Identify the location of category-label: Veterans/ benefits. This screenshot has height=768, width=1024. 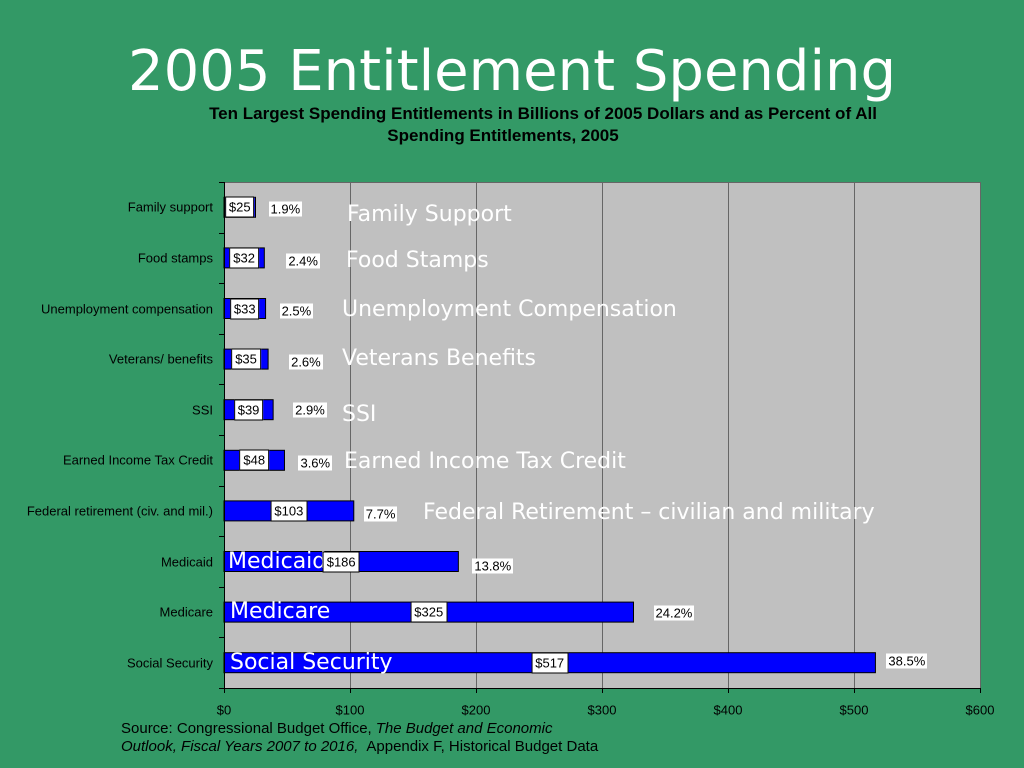
(160, 359).